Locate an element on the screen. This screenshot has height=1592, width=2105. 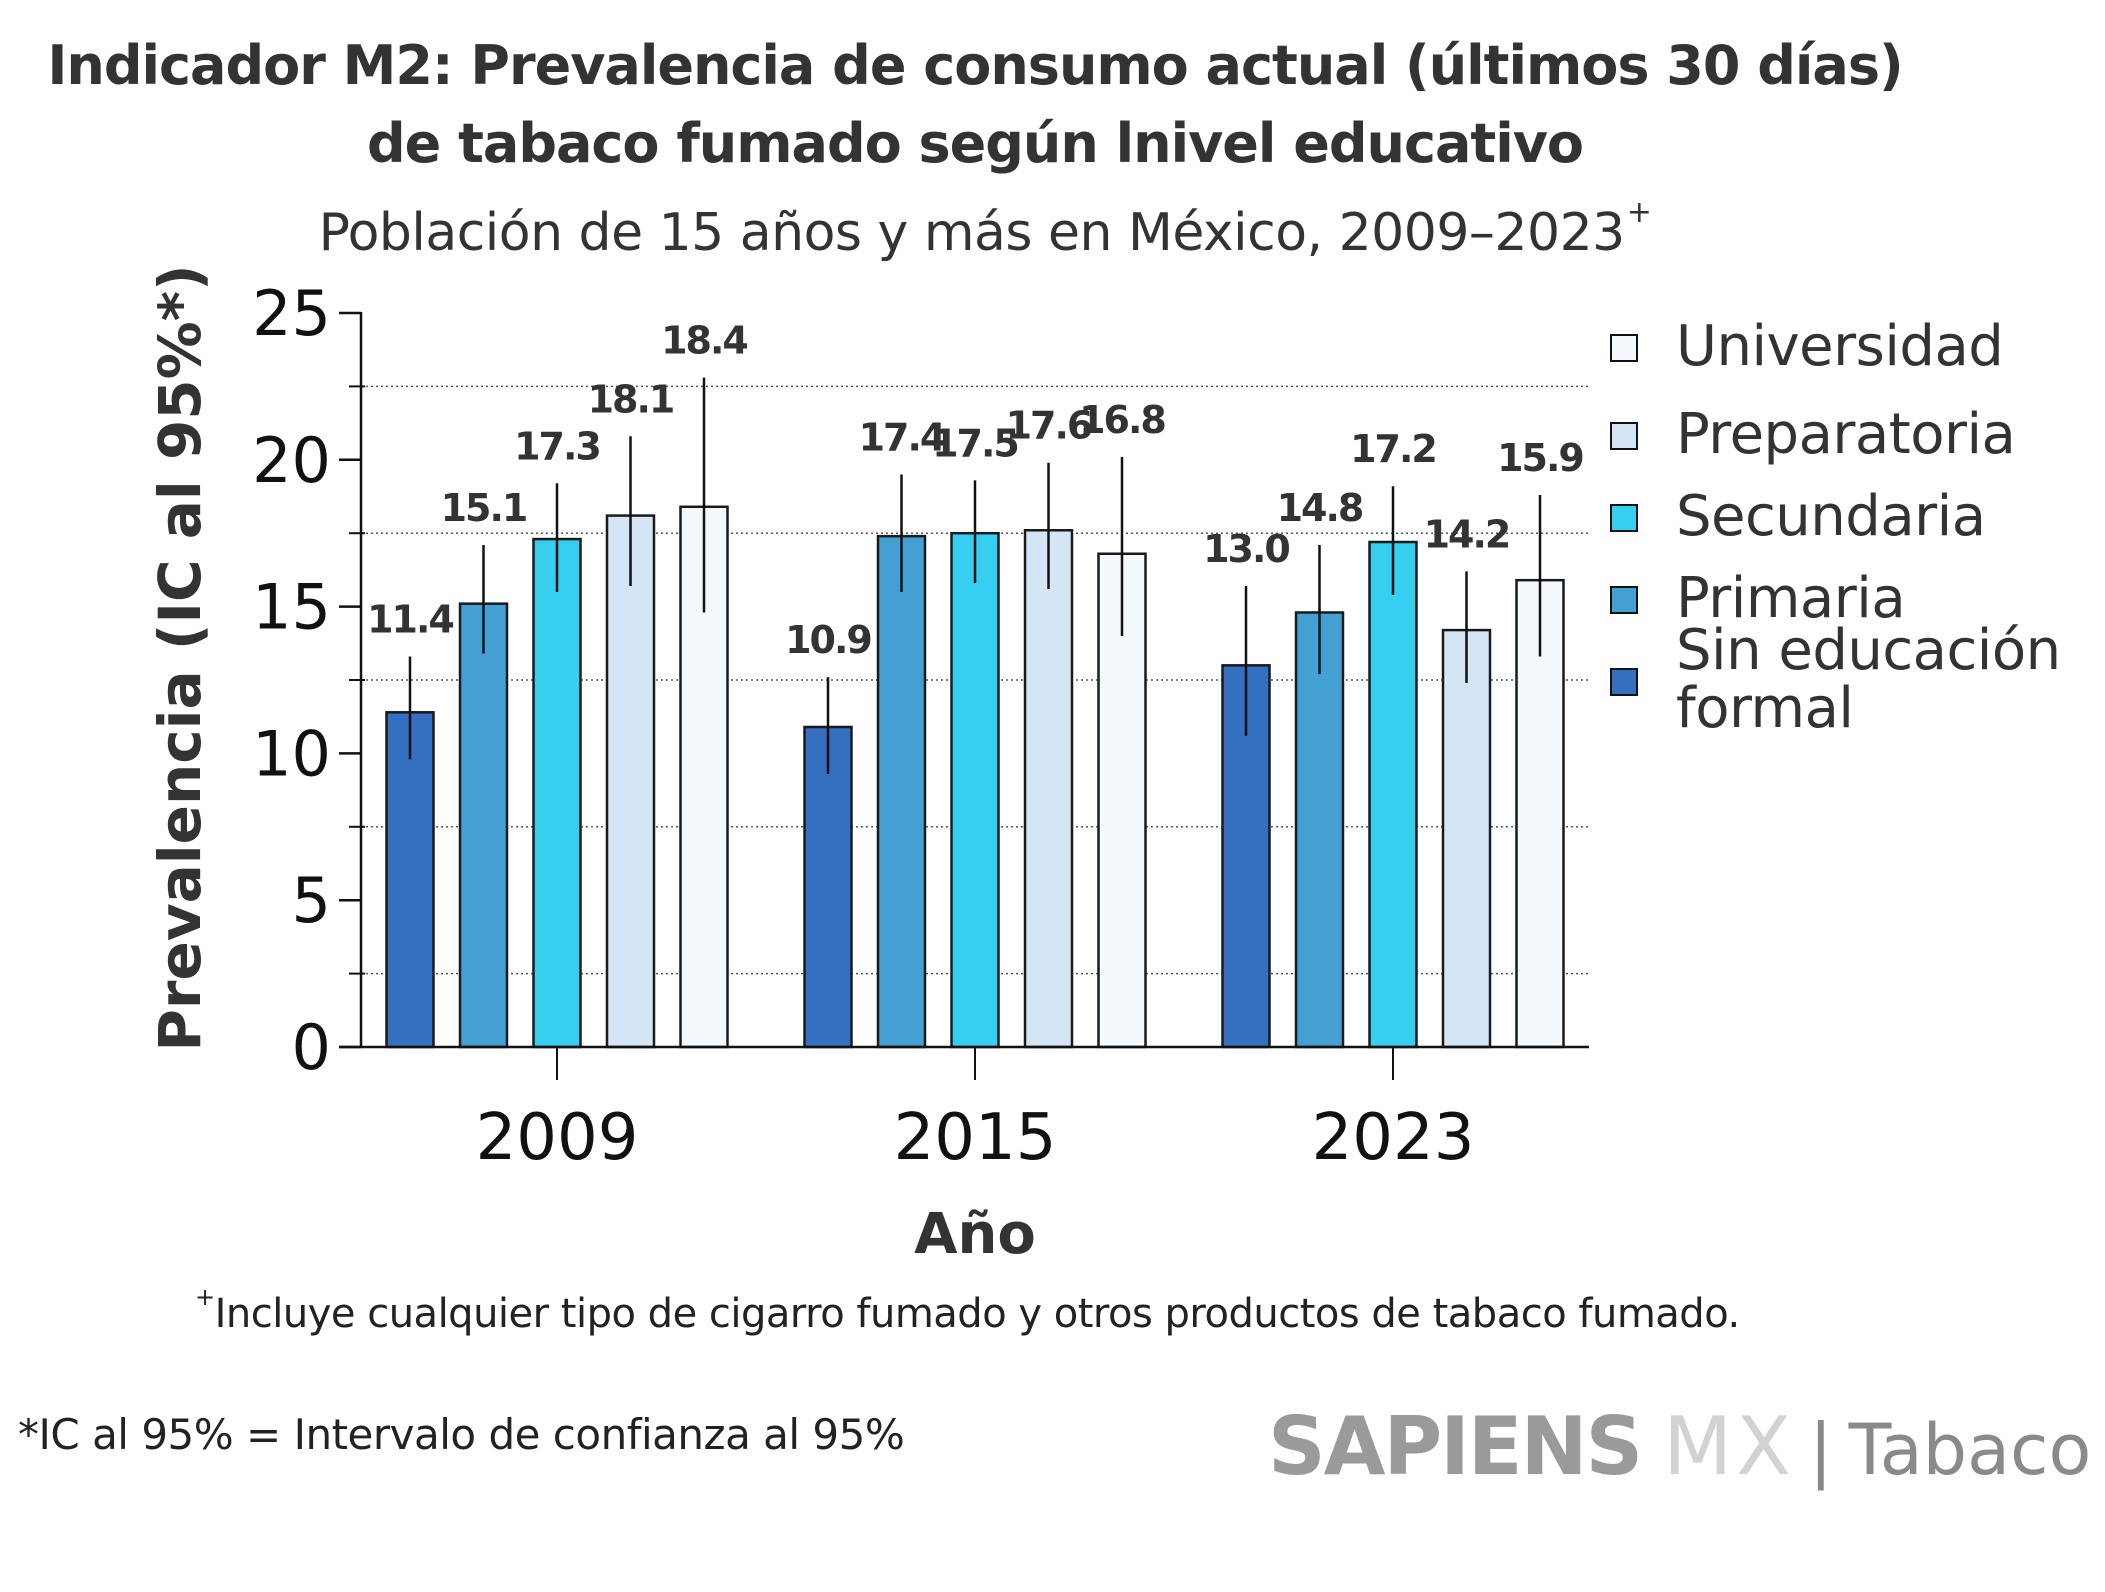
legend-label-secundaria: Secundaria is located at coordinates (1831, 516).